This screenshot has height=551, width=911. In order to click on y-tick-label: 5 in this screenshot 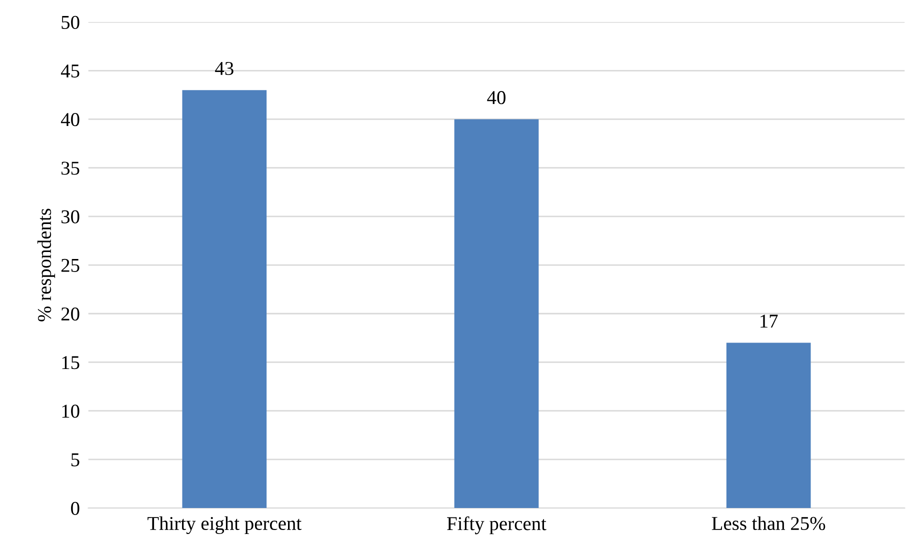, I will do `click(75, 459)`.